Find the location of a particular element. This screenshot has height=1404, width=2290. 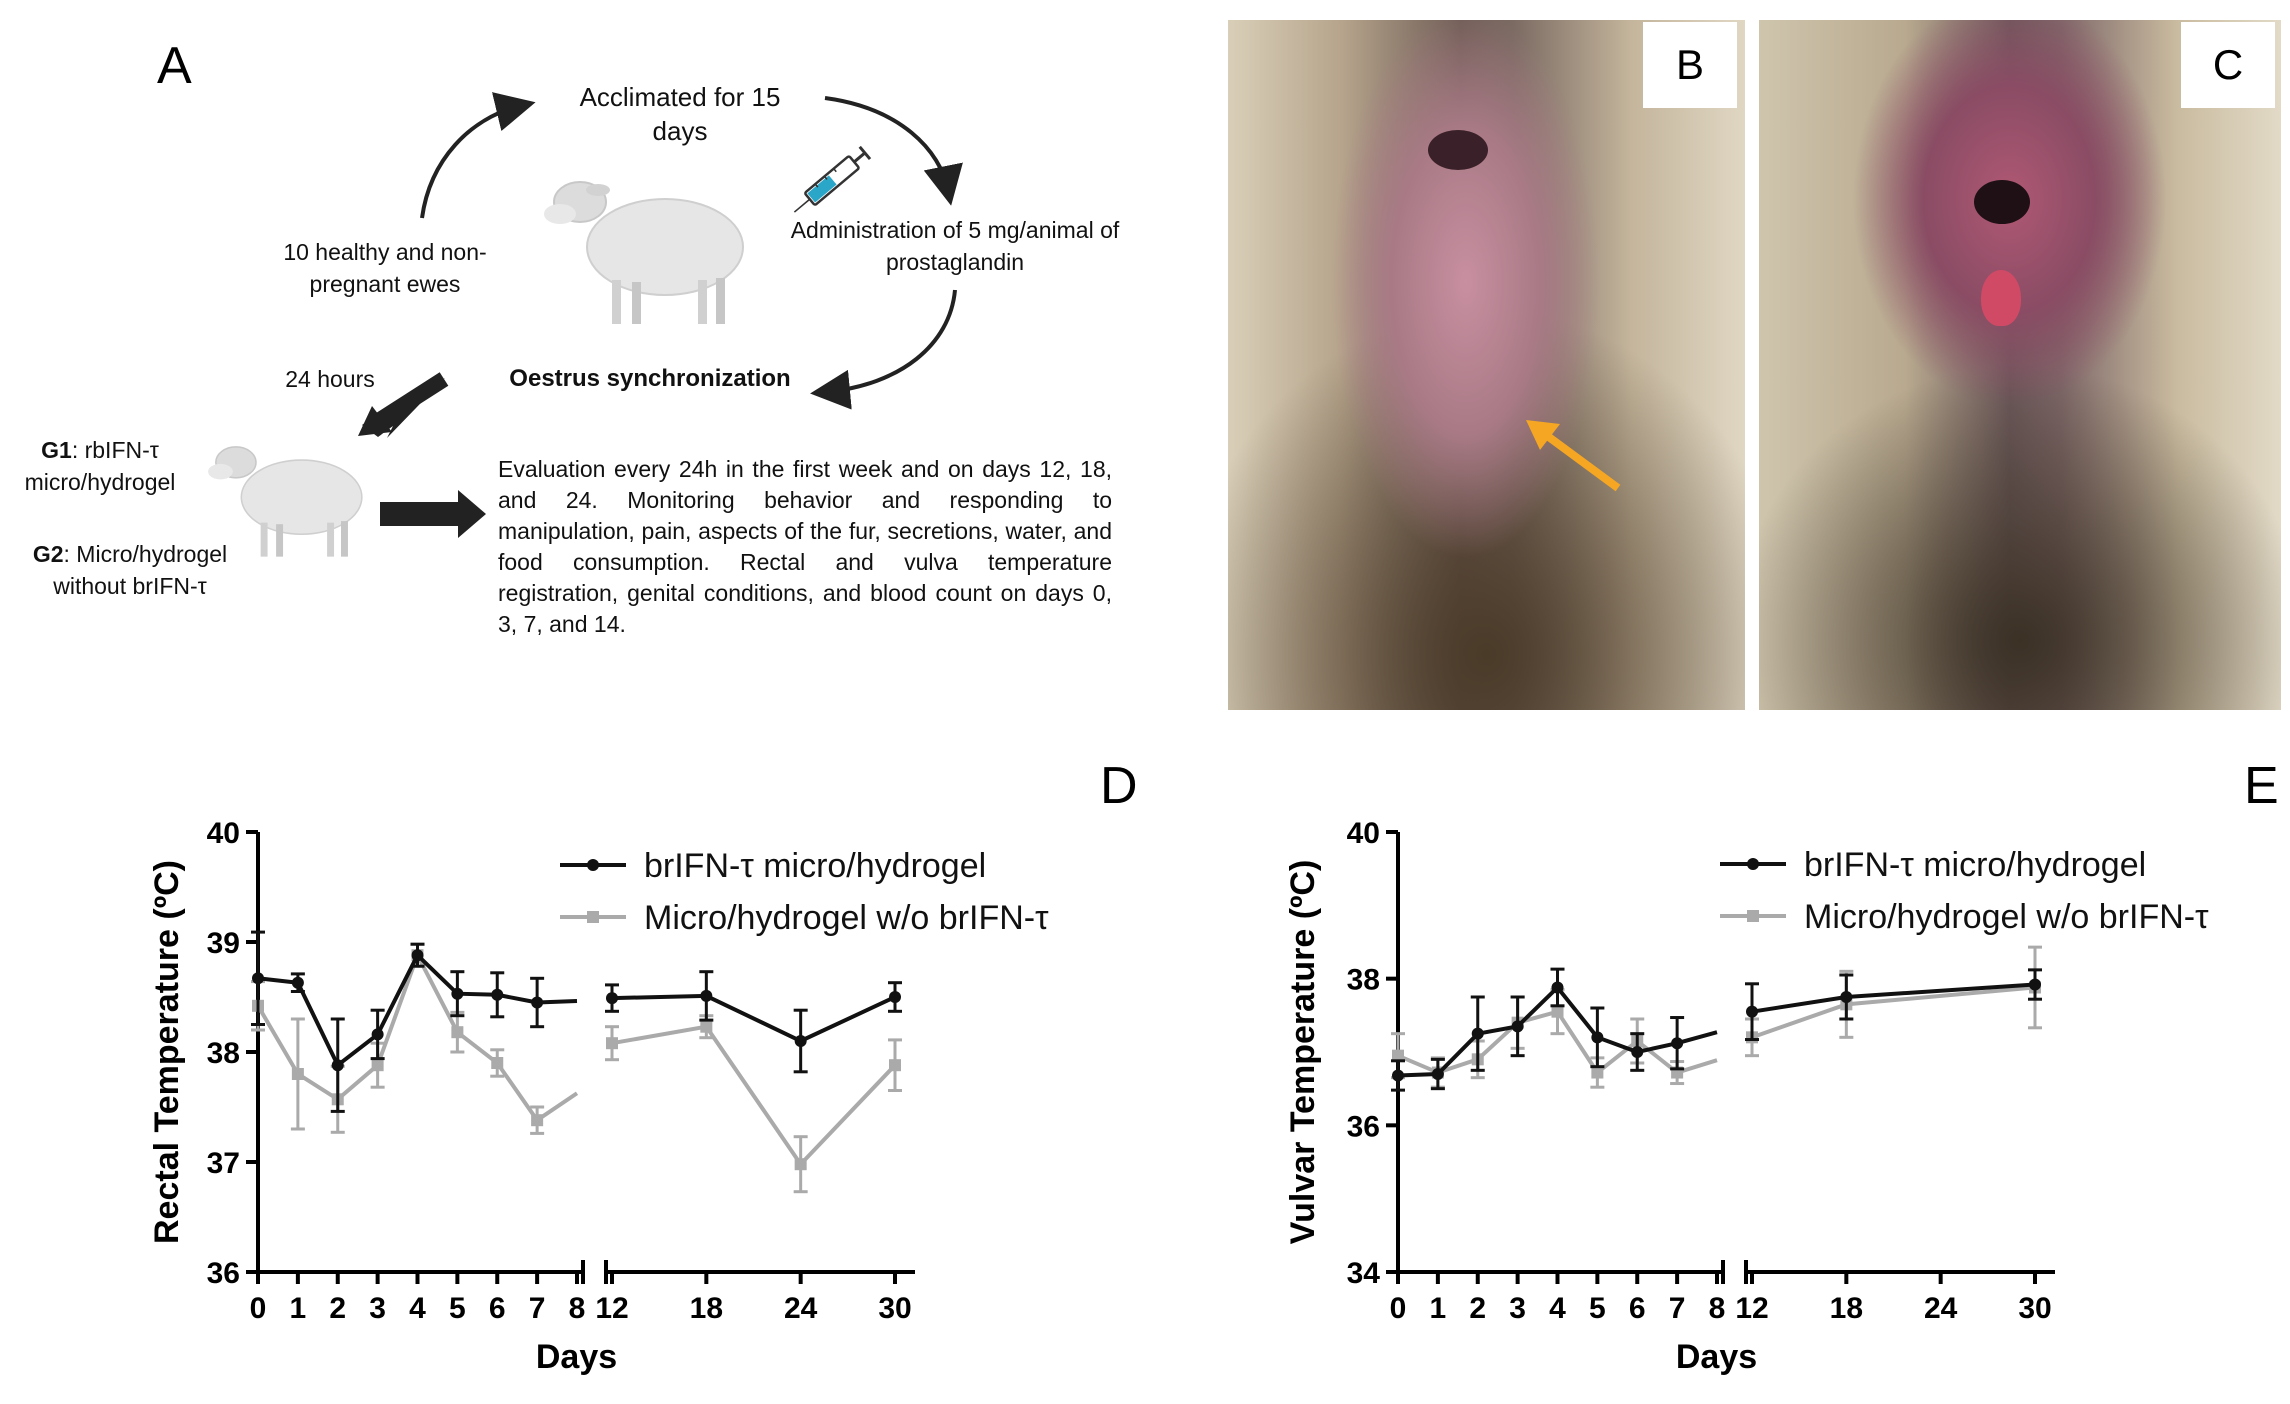

y-tick-label: 37 is located at coordinates (223, 1163).